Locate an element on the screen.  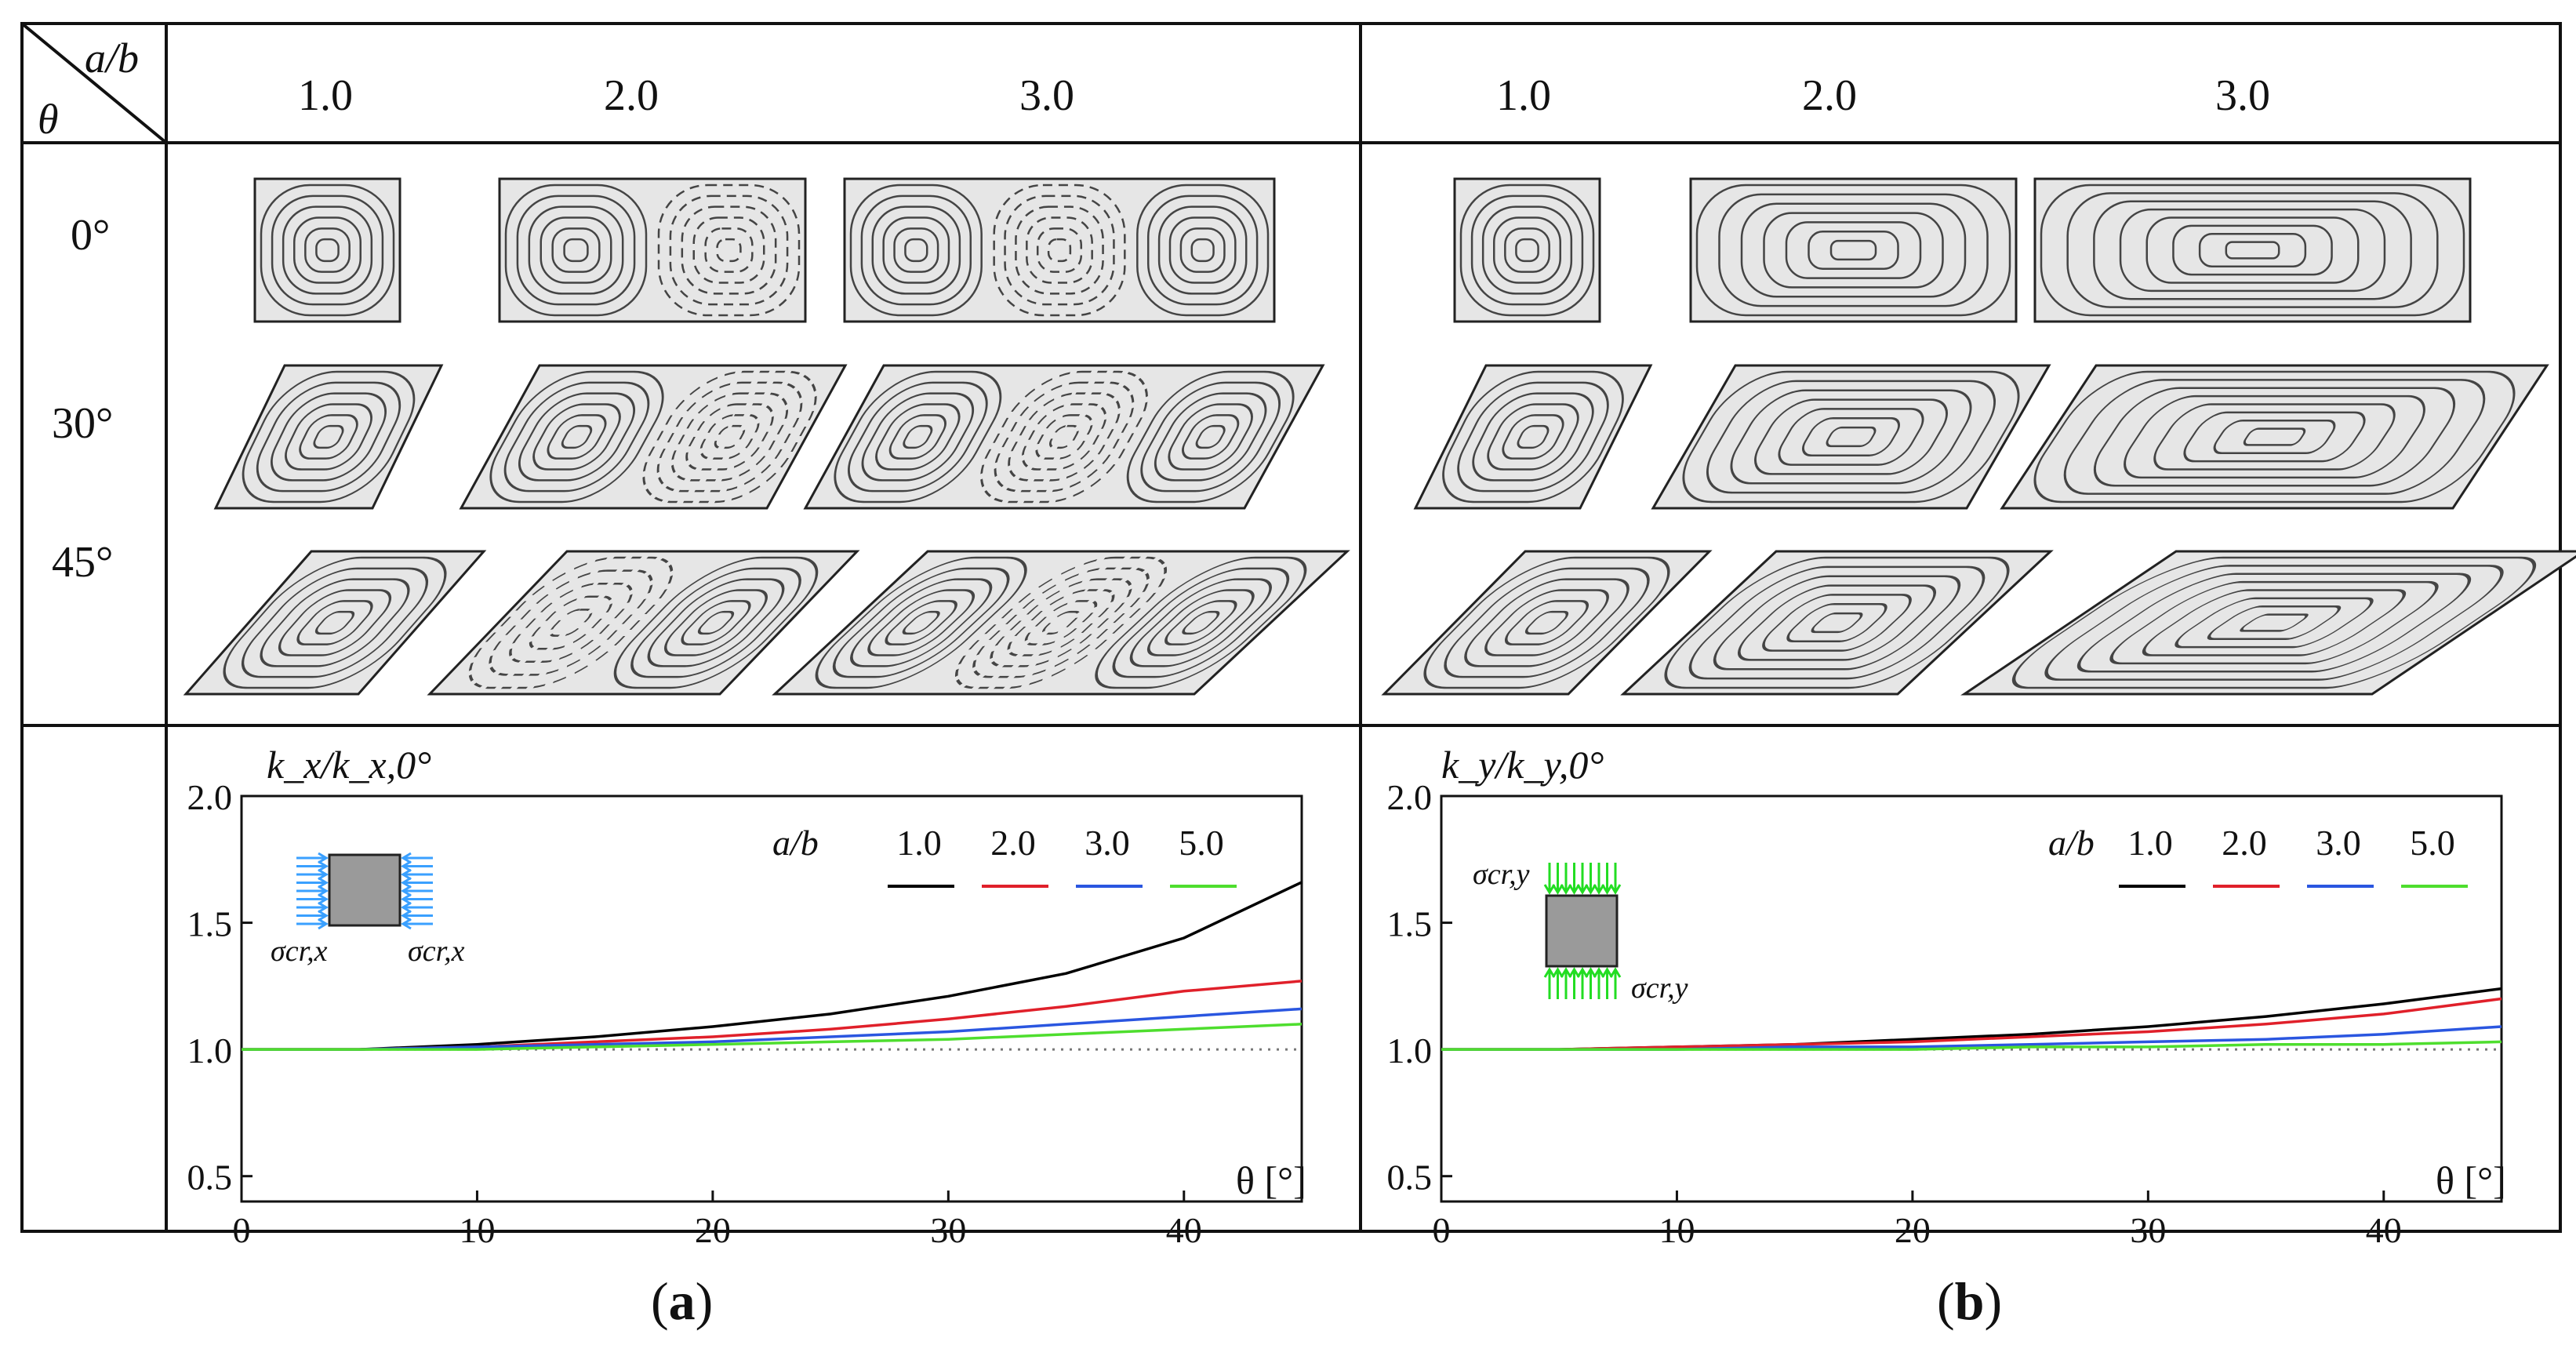
compression-arrows-x is located at coordinates (364, 891).